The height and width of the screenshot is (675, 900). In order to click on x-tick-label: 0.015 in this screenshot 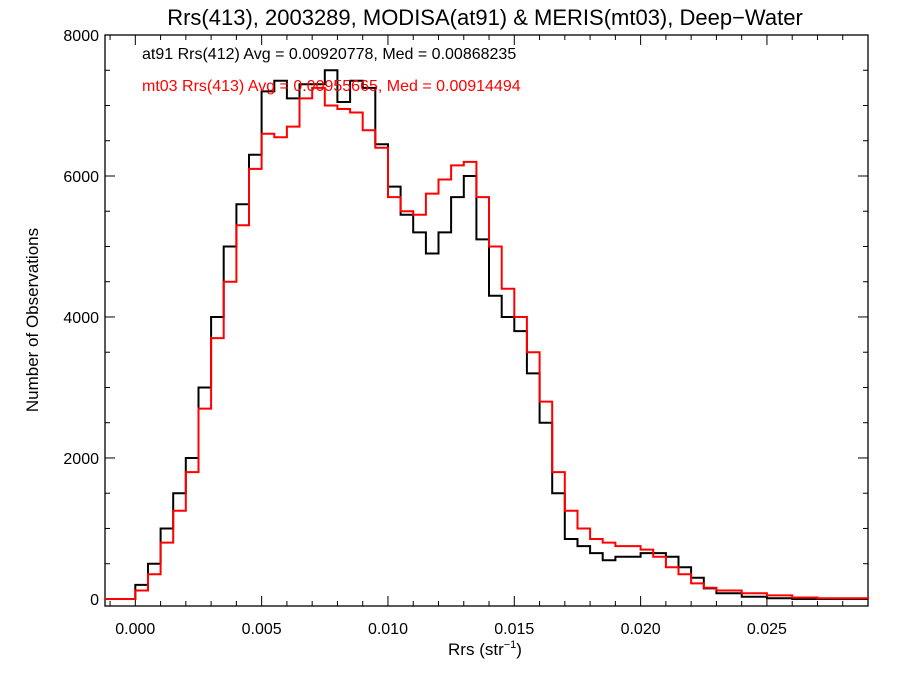, I will do `click(514, 629)`.